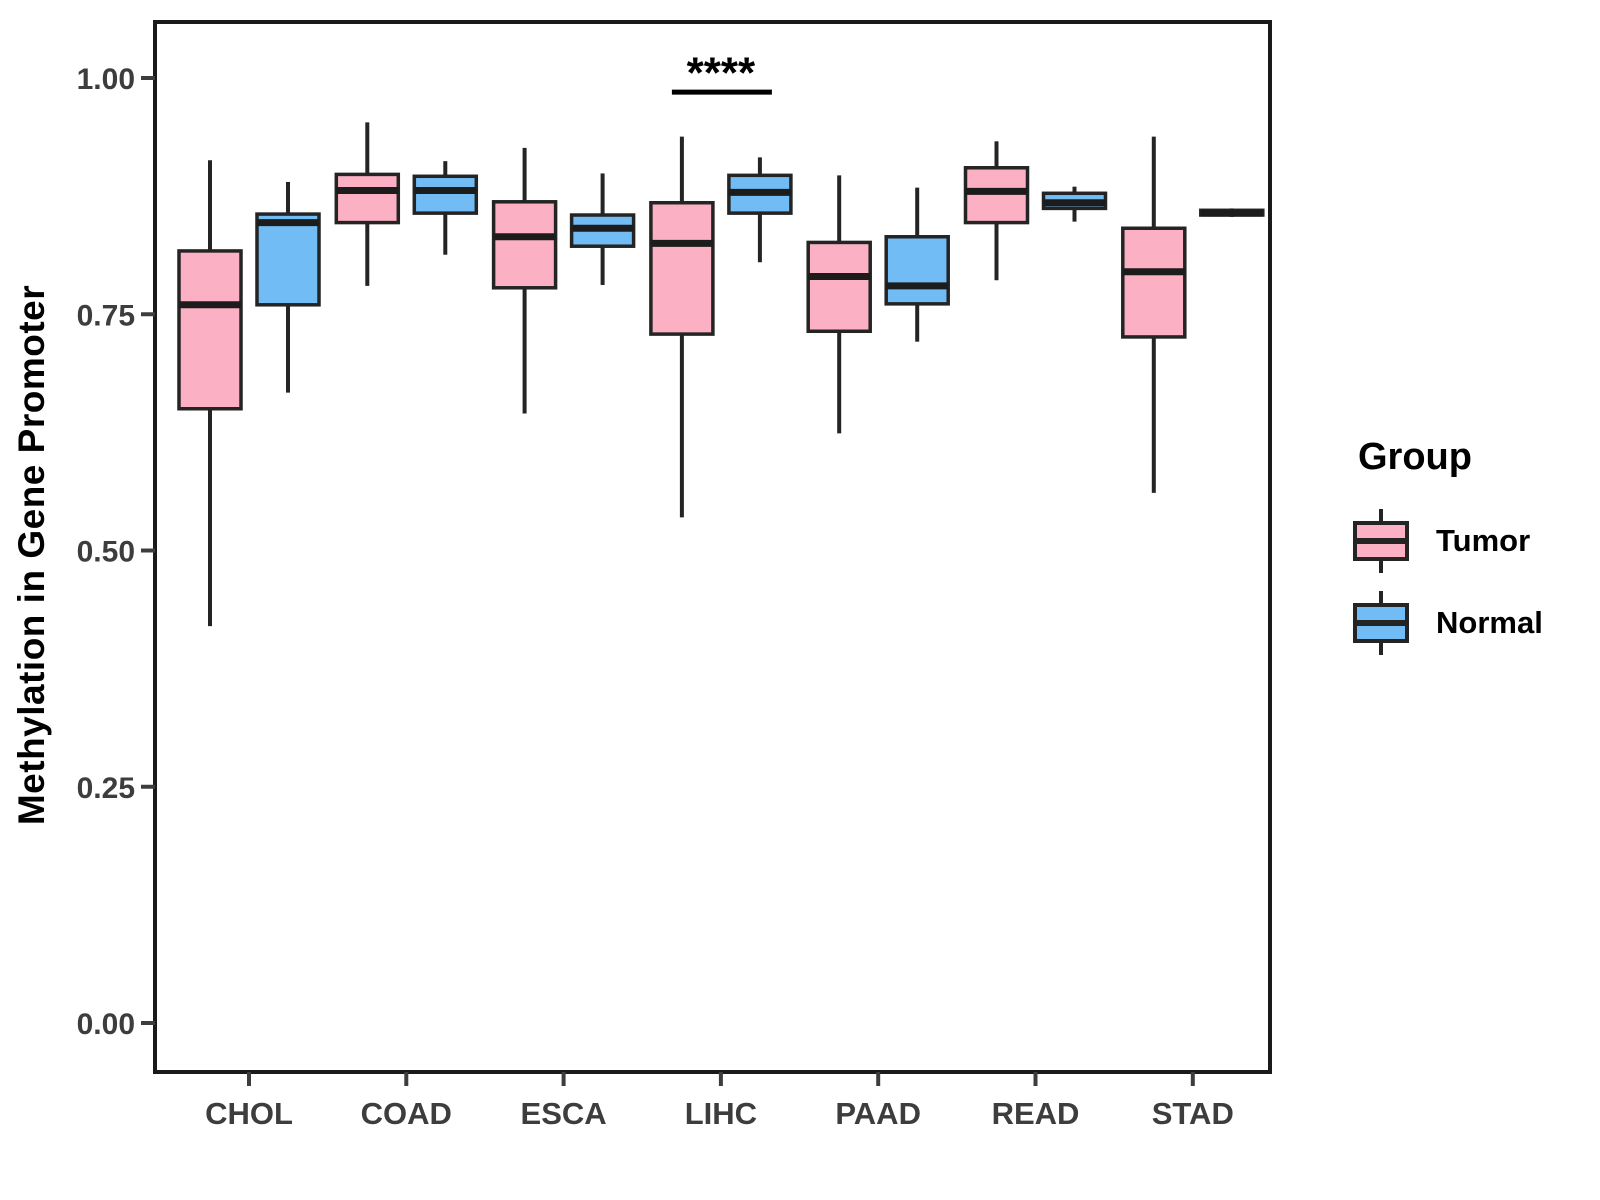 This screenshot has height=1200, width=1600. Describe the element at coordinates (406, 1113) in the screenshot. I see `x-tick-label: COAD` at that location.